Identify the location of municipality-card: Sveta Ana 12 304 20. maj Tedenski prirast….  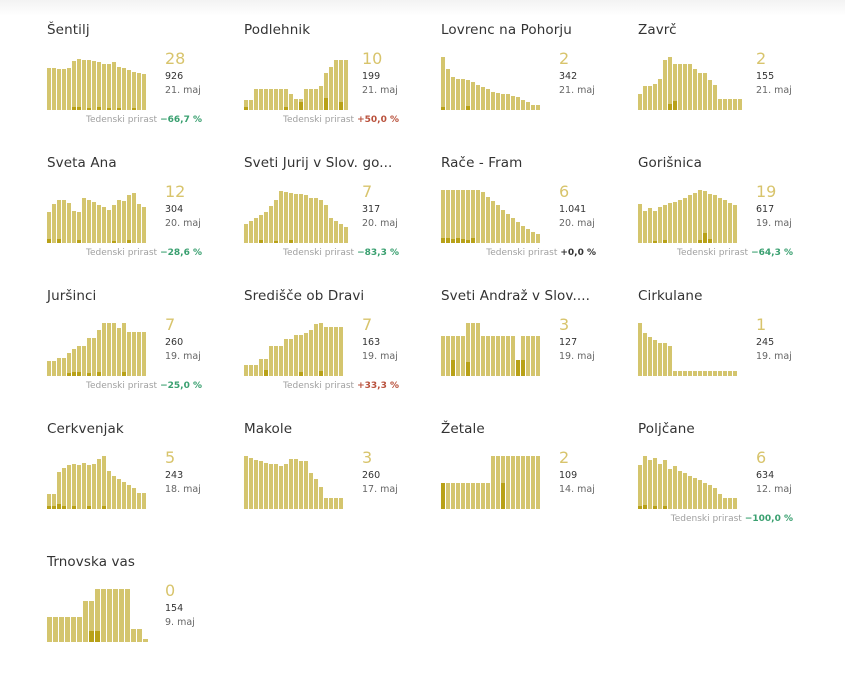
(145, 219).